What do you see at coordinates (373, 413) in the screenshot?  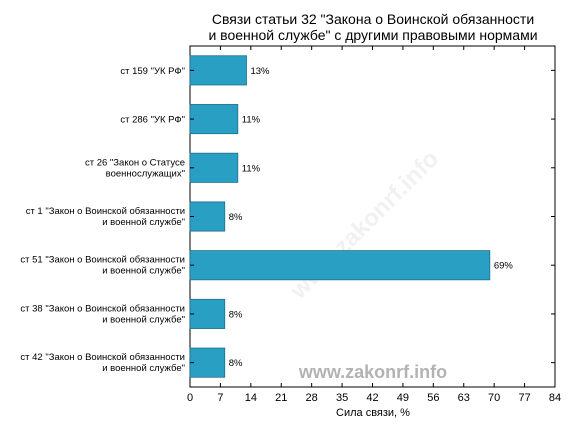 I see `x-axis-label: Сила связи, %` at bounding box center [373, 413].